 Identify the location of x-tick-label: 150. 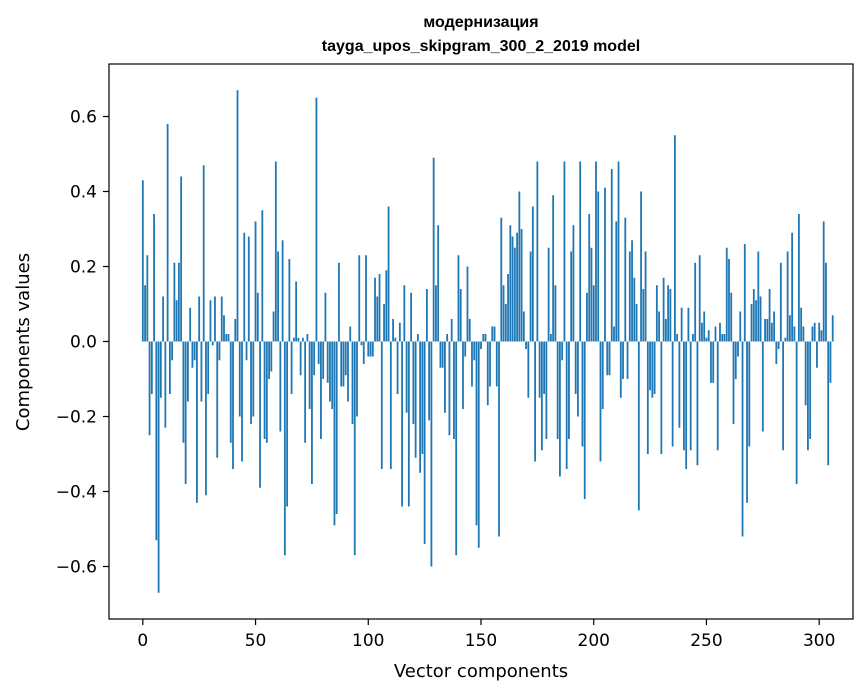
(481, 641).